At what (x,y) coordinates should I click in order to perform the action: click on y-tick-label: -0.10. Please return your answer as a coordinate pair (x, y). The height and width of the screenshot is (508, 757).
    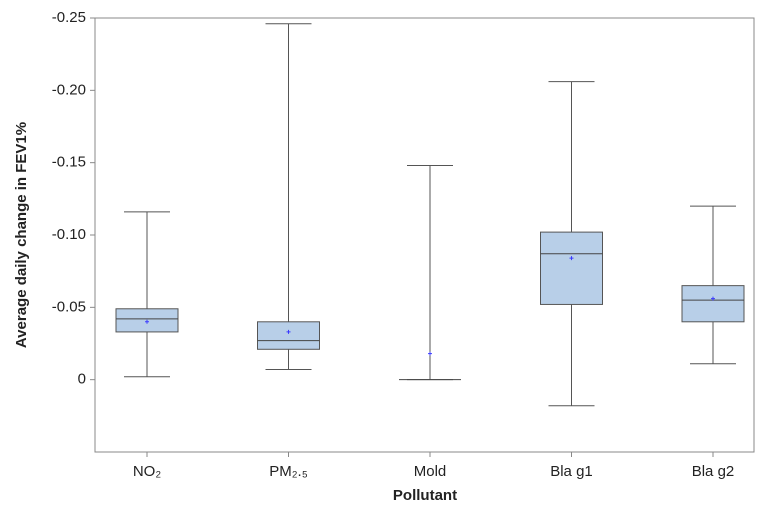
    Looking at the image, I should click on (69, 234).